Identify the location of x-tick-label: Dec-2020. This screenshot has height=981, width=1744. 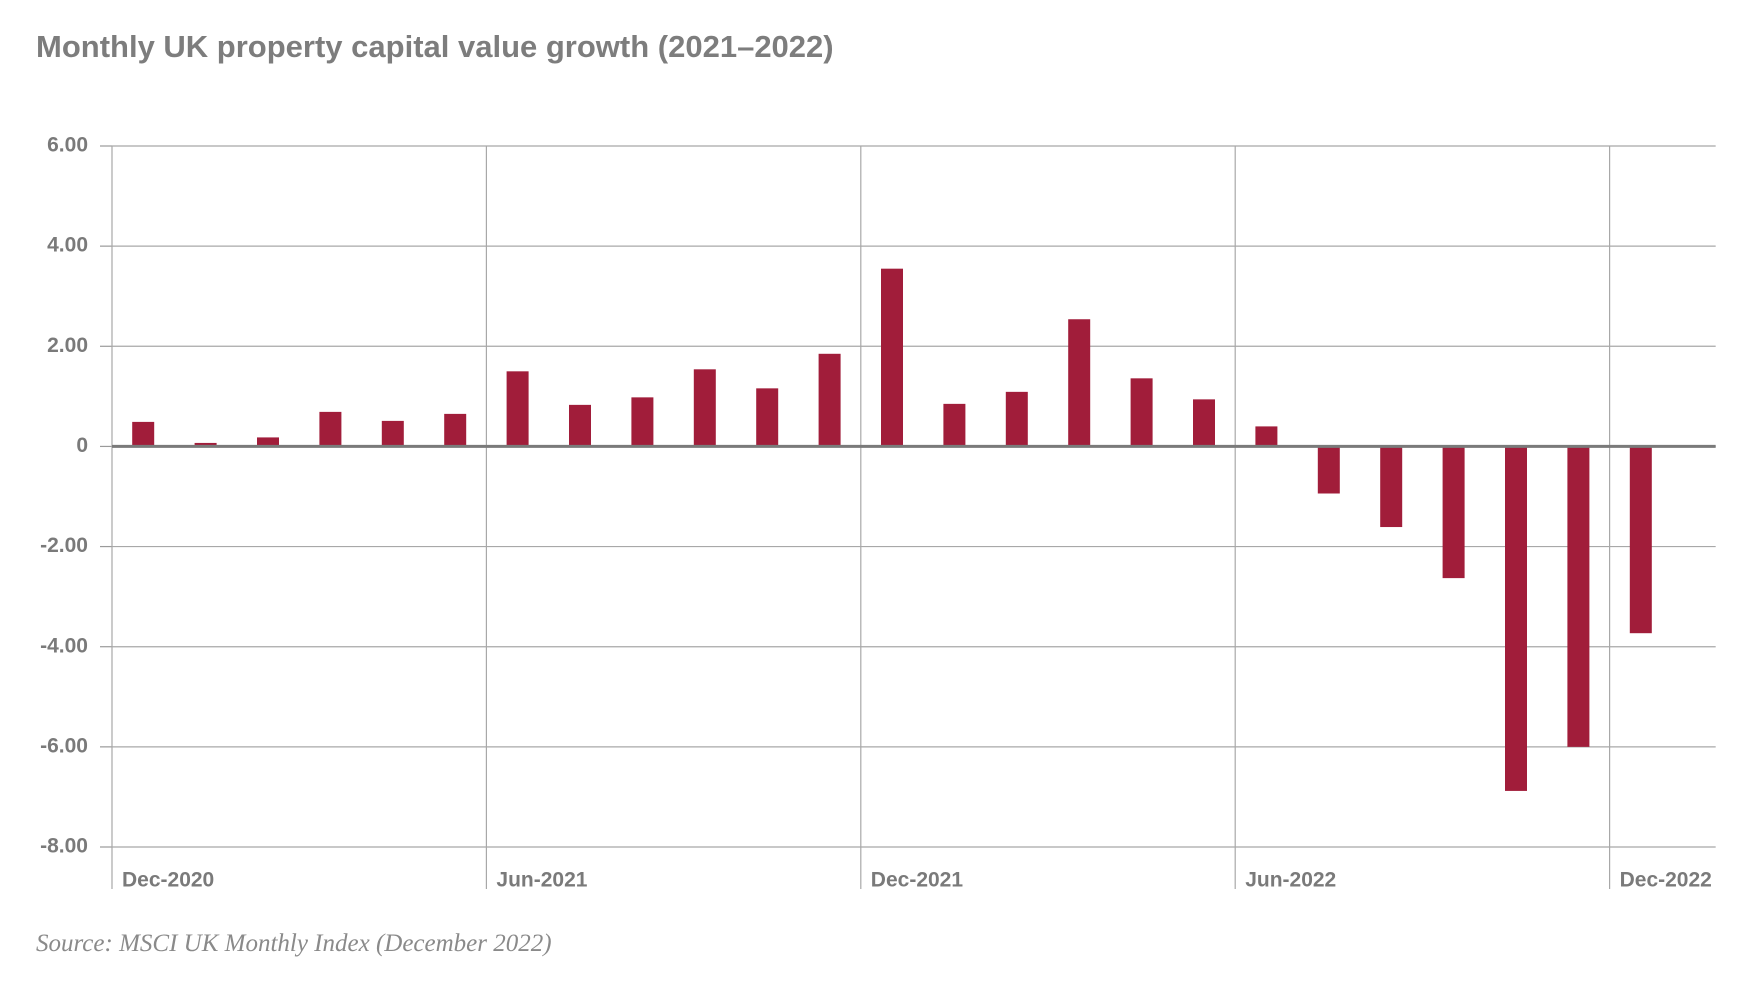
(168, 880).